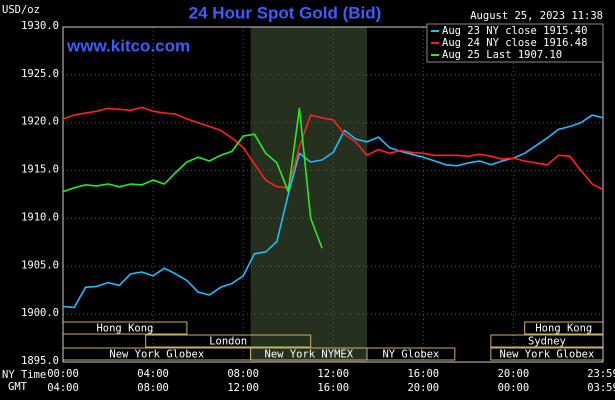  I want to click on session-label: New York NYMEX, so click(309, 355).